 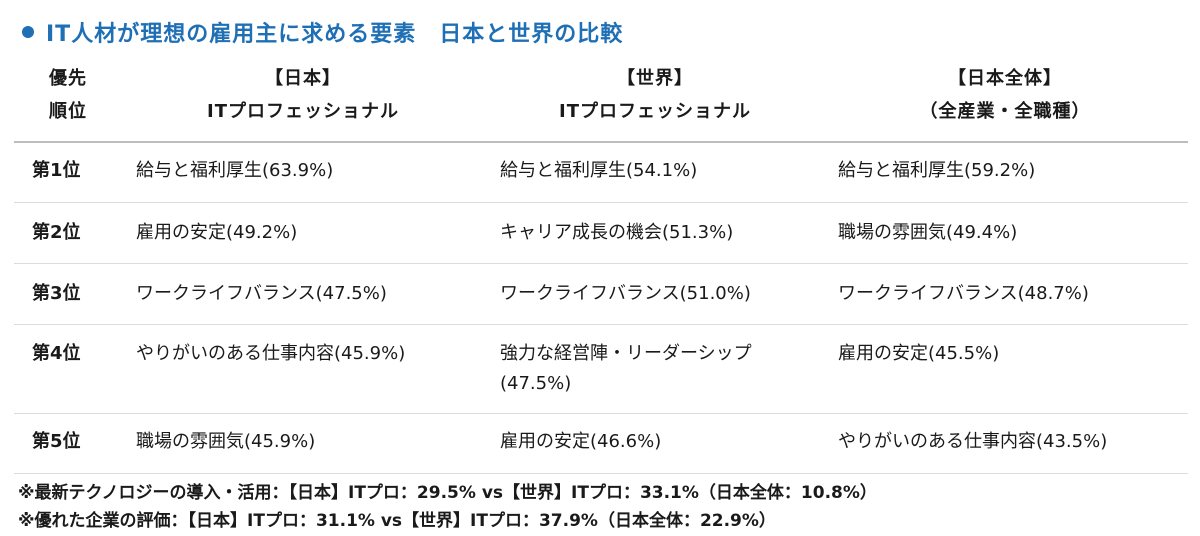 I want to click on rank-cell: 第1位, so click(x=56, y=170).